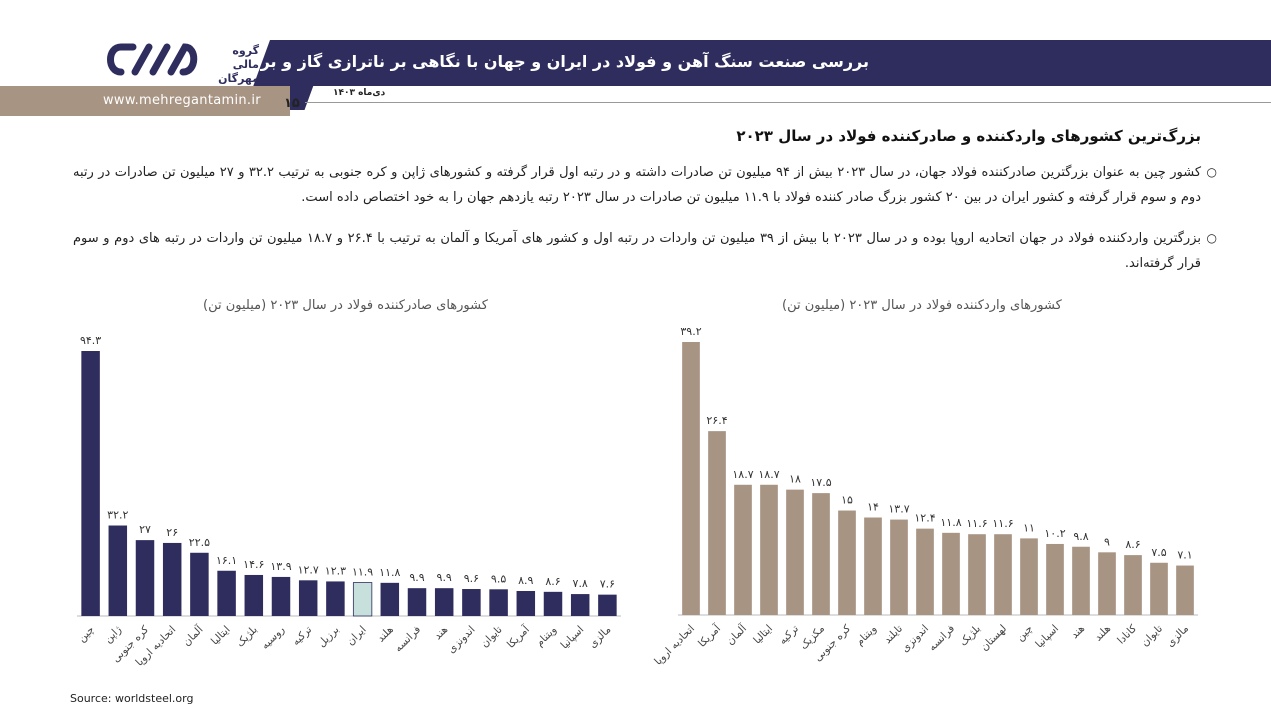 Image resolution: width=1271 pixels, height=711 pixels. I want to click on import-value-label: ۱۵, so click(847, 500).